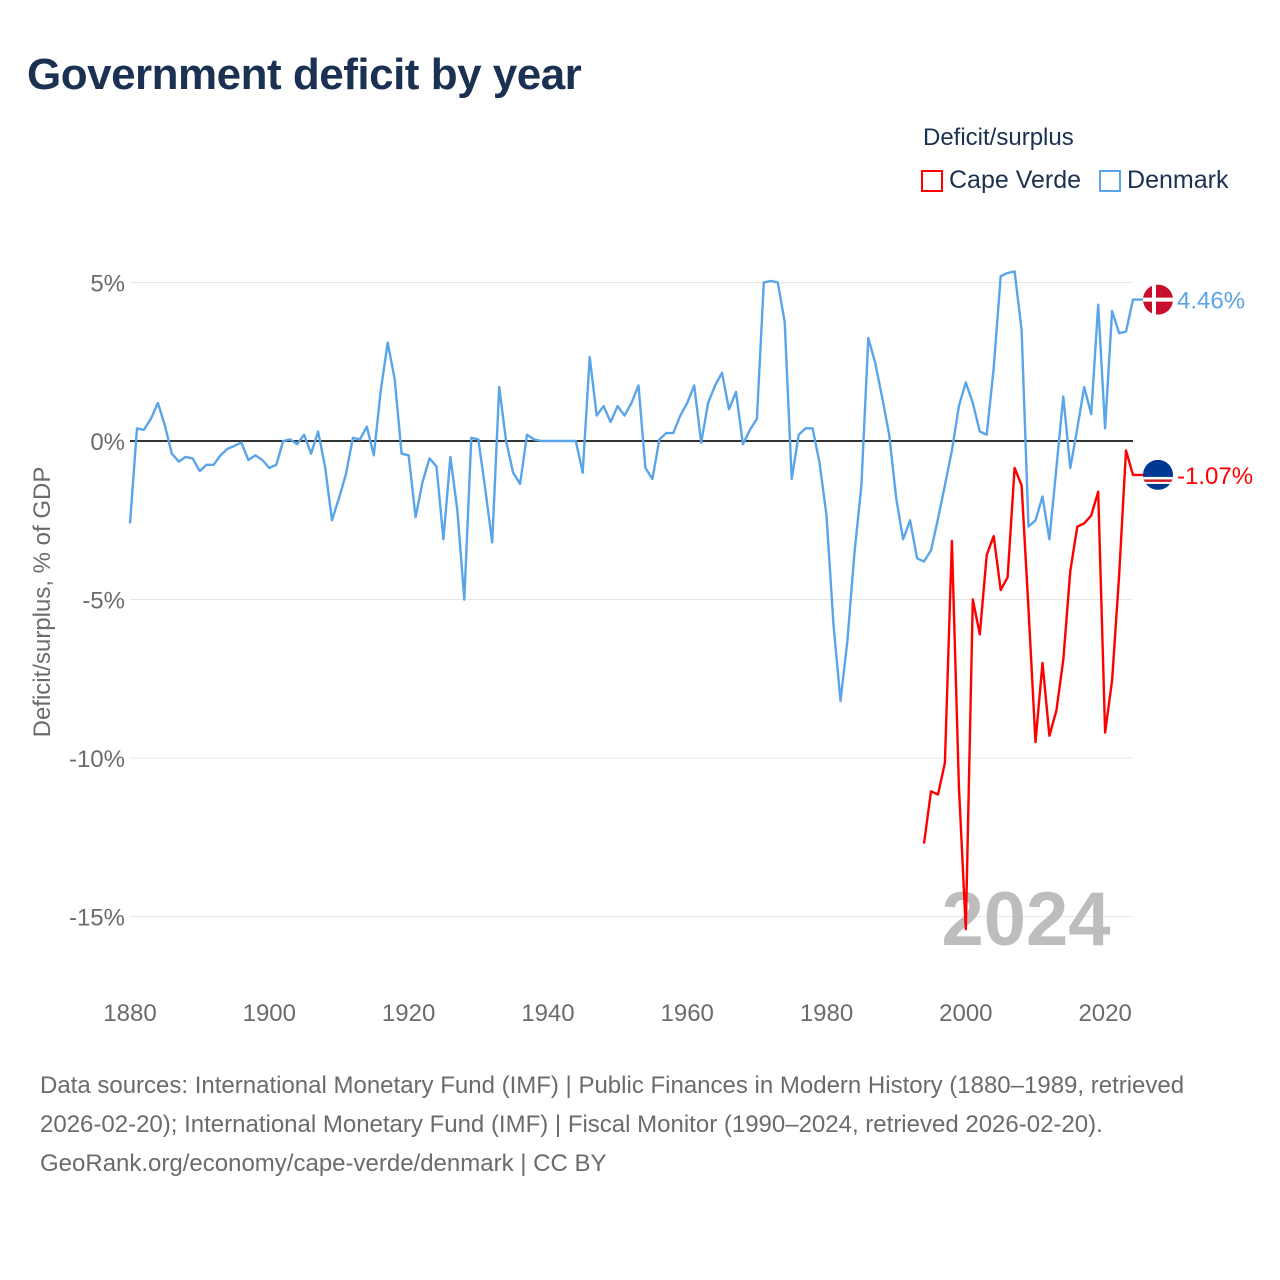 The image size is (1280, 1280). Describe the element at coordinates (107, 284) in the screenshot. I see `y-tick-label: 5%` at that location.